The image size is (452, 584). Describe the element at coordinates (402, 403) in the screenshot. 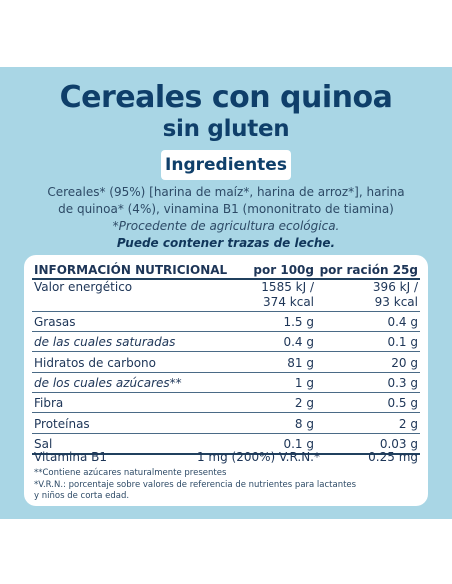

I see `nutrient-serving: 0.5 g` at that location.